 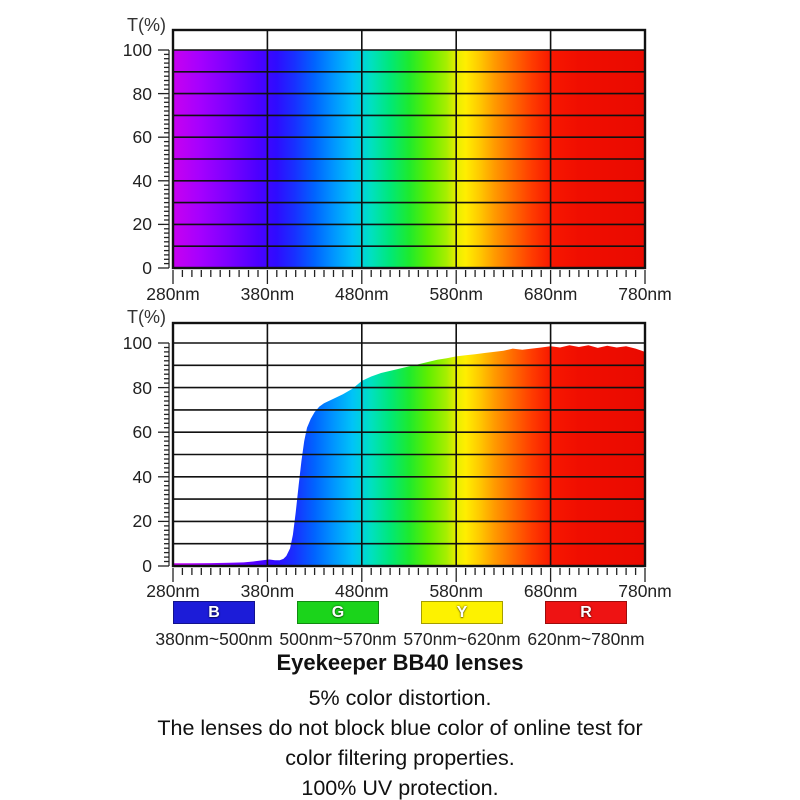 I want to click on legend-range-yellow: 570nm~620nm, so click(x=462, y=639).